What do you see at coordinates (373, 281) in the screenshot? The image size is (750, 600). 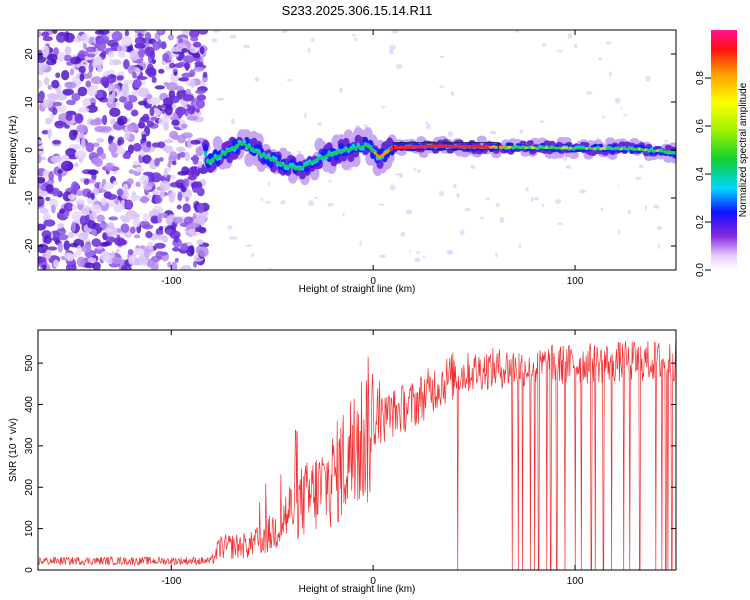 I see `spectrogram-x-tick-label: 0` at bounding box center [373, 281].